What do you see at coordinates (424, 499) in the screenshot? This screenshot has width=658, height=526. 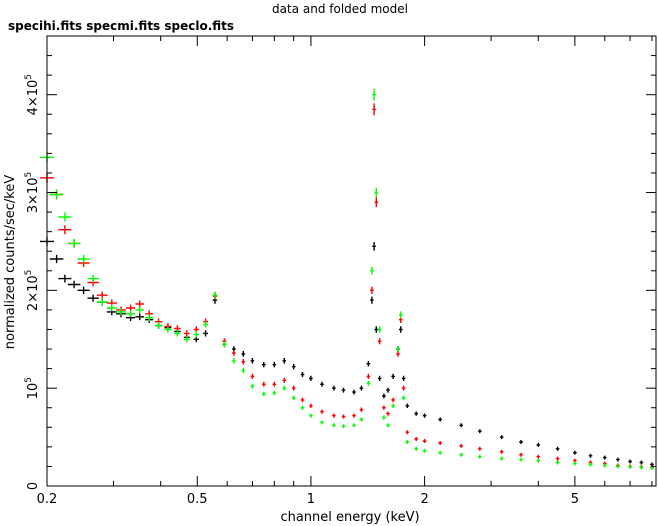 I see `x-tick-label: 2` at bounding box center [424, 499].